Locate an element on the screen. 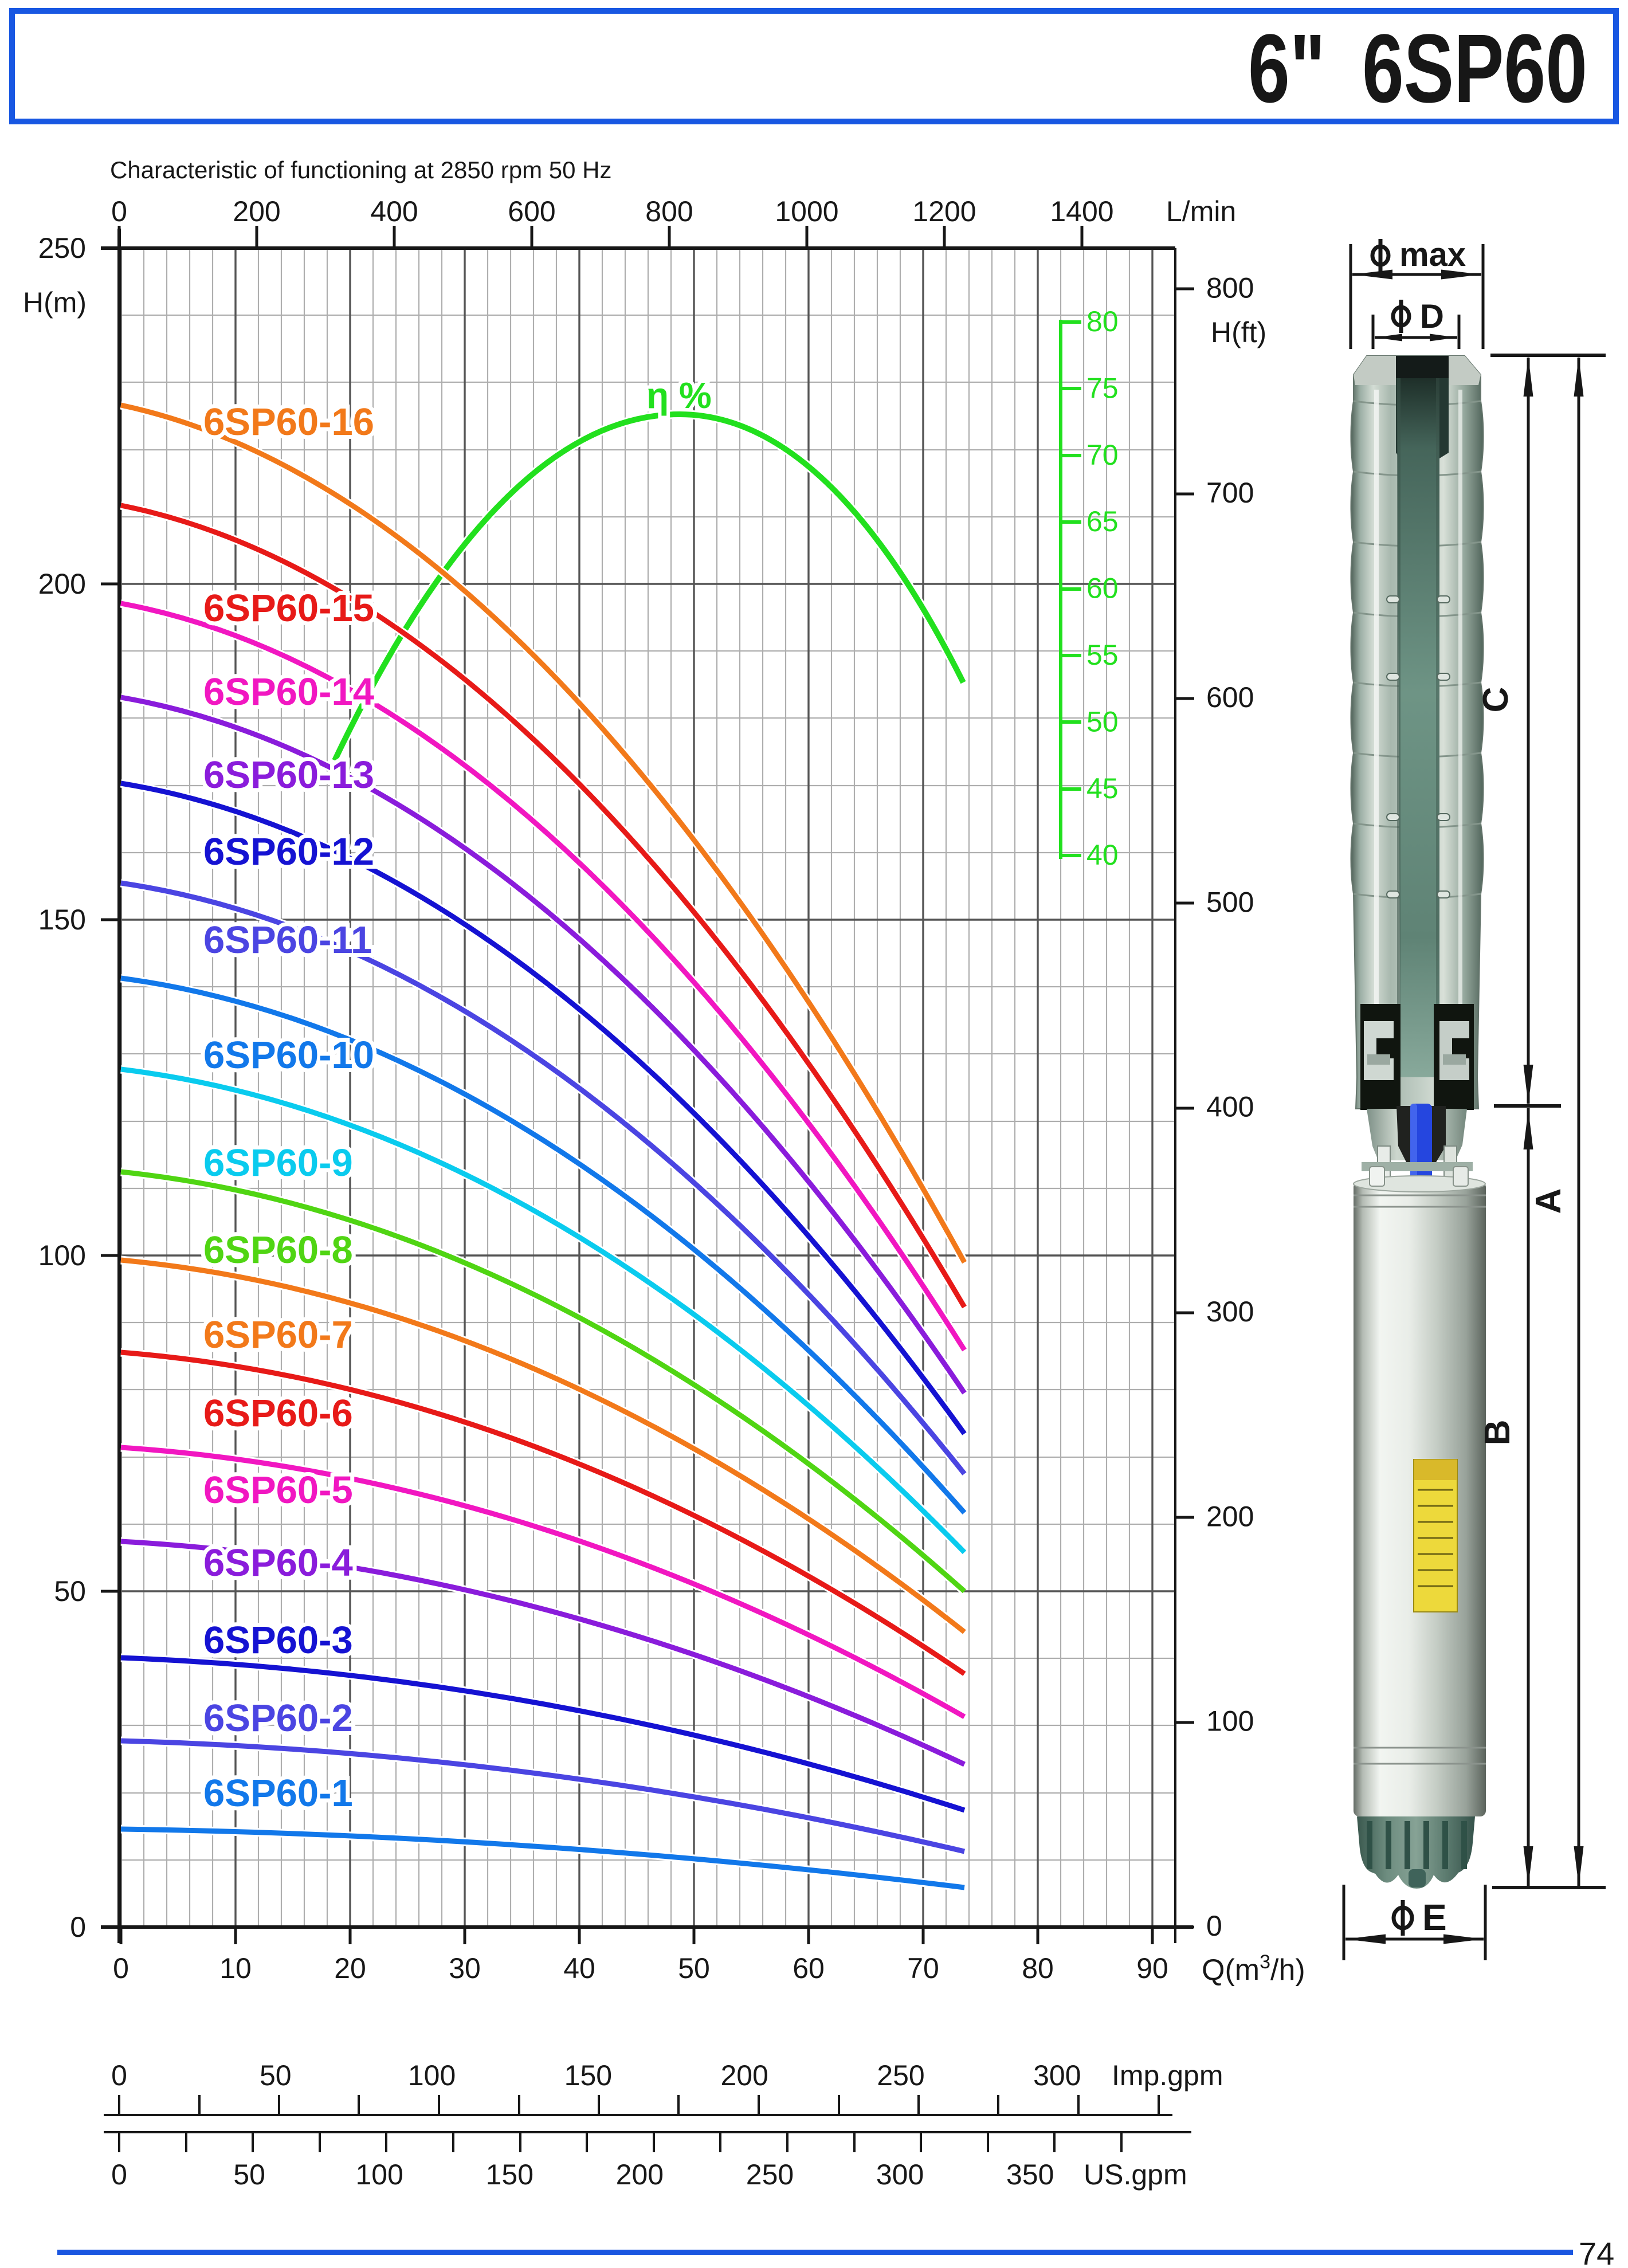 The height and width of the screenshot is (2268, 1628). svg-text: H(ft) is located at coordinates (1238, 332).